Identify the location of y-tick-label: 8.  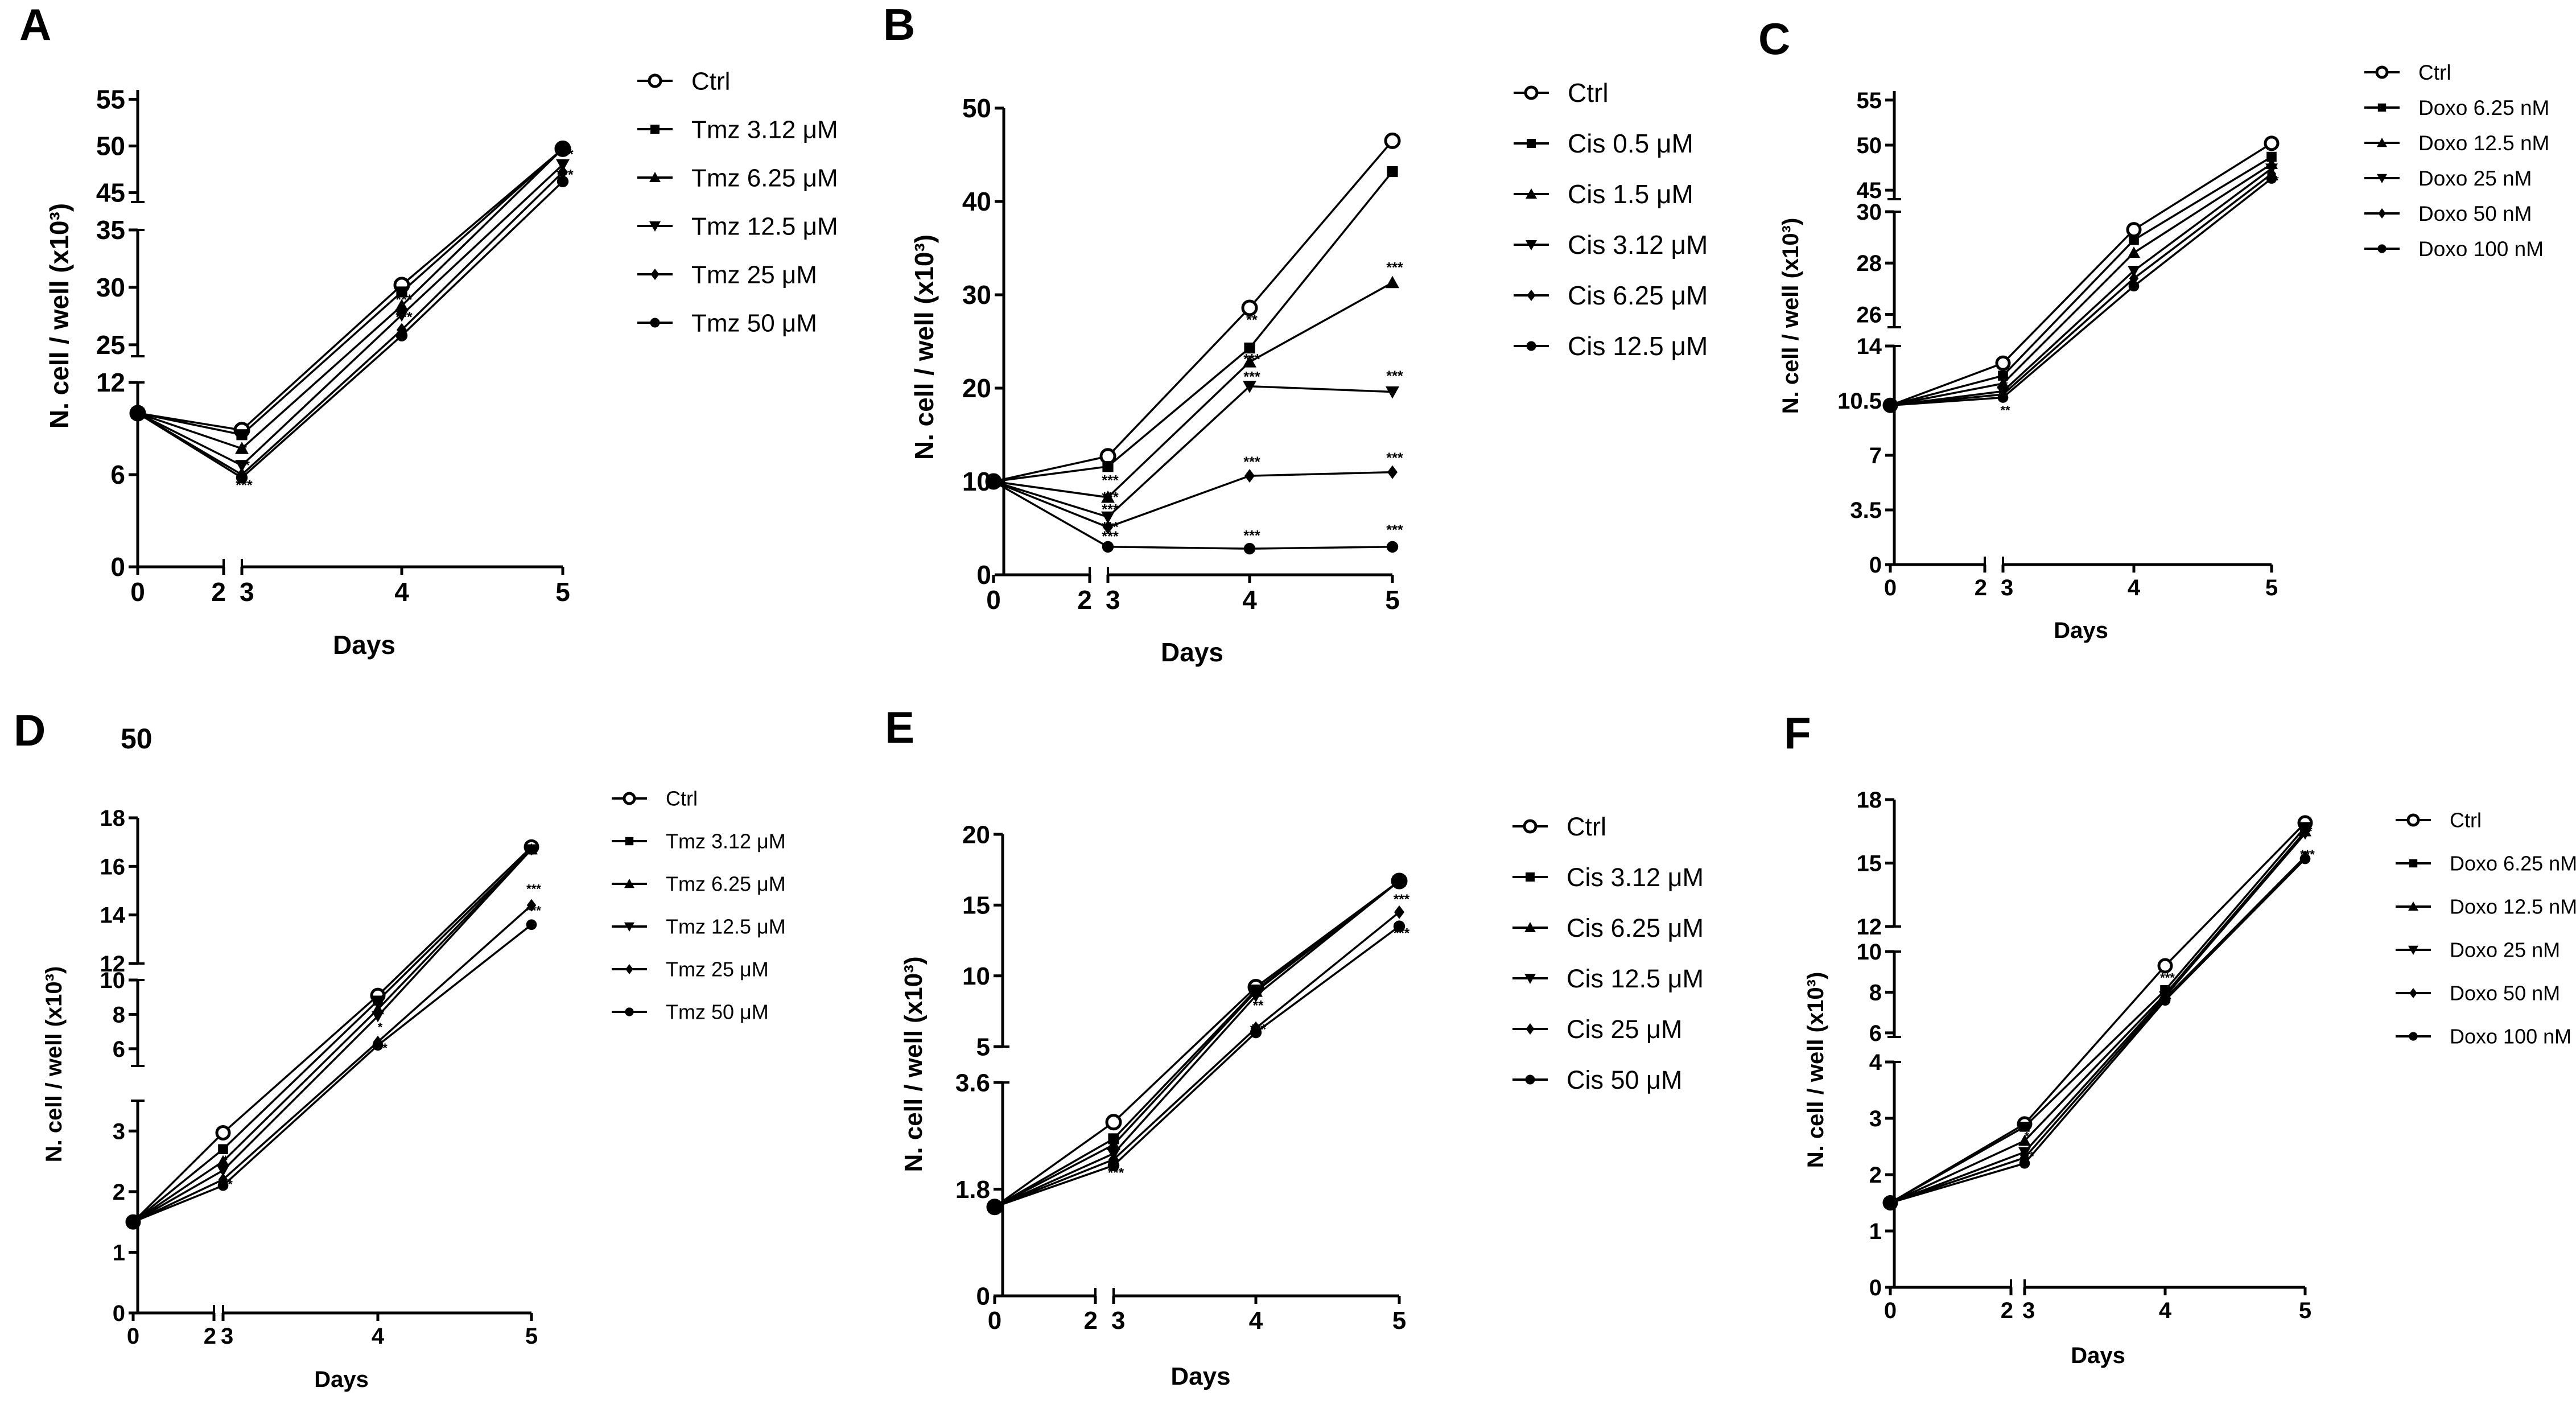
(1875, 993).